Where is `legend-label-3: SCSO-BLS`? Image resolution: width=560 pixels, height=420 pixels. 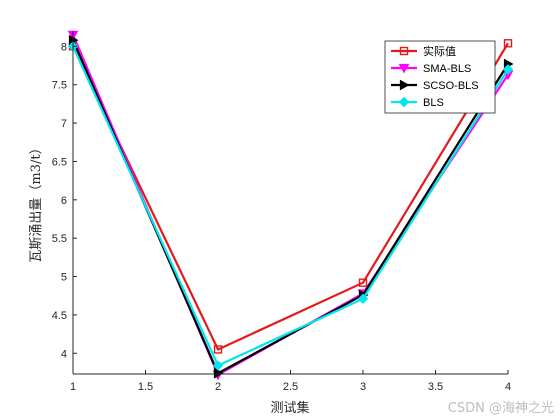 legend-label-3: SCSO-BLS is located at coordinates (451, 86).